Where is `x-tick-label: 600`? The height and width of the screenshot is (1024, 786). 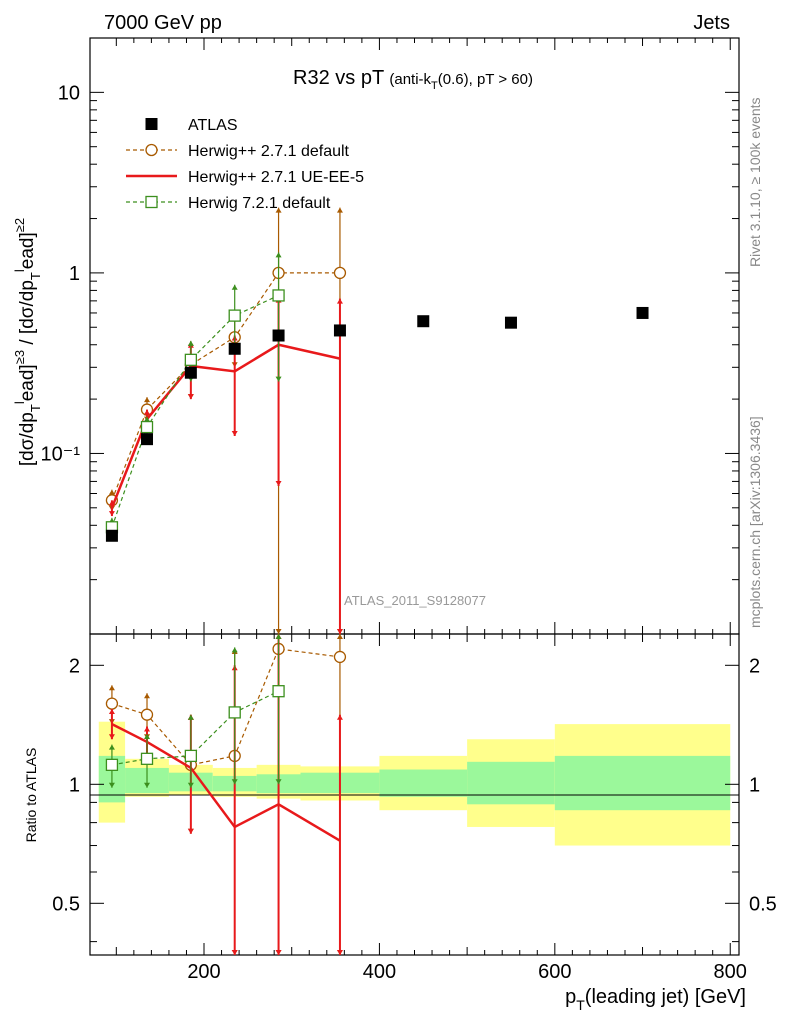 x-tick-label: 600 is located at coordinates (554, 972).